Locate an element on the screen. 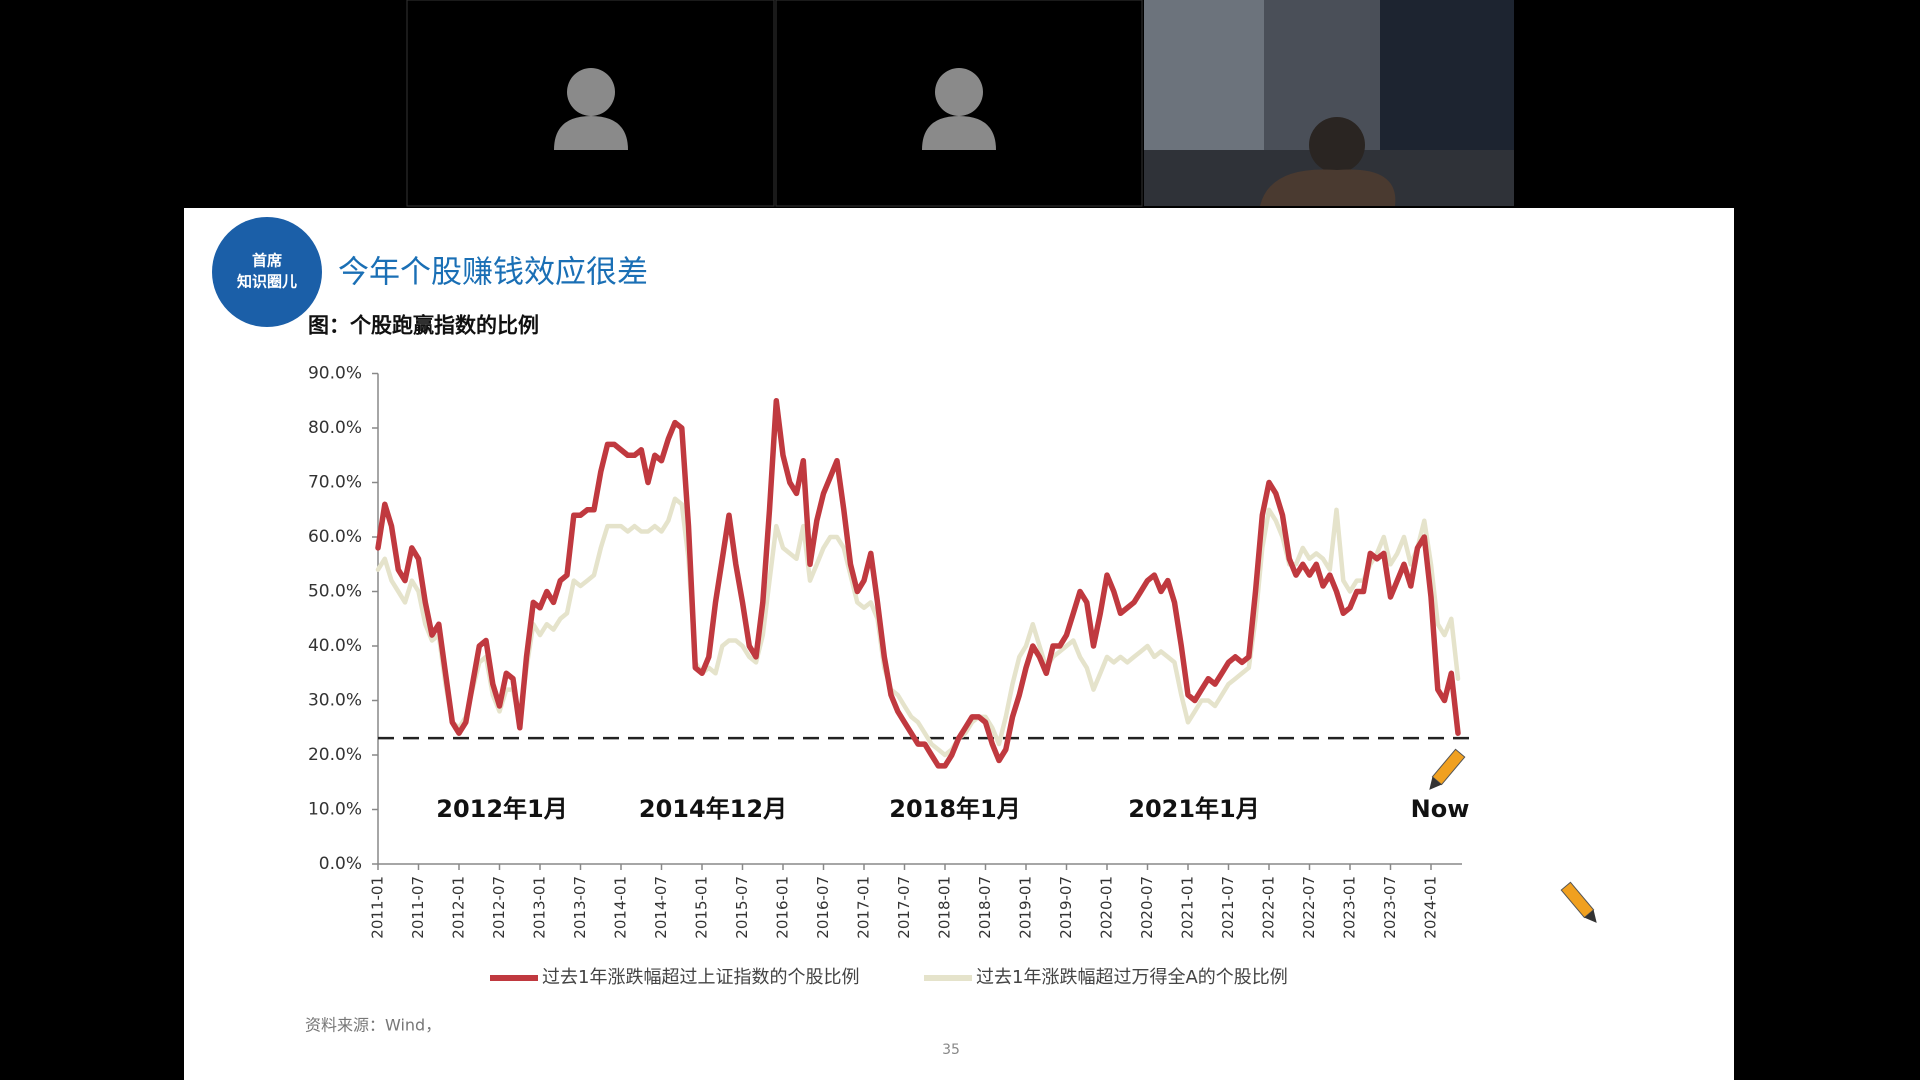 The image size is (1920, 1080). annotation: 2012年1月 is located at coordinates (502, 809).